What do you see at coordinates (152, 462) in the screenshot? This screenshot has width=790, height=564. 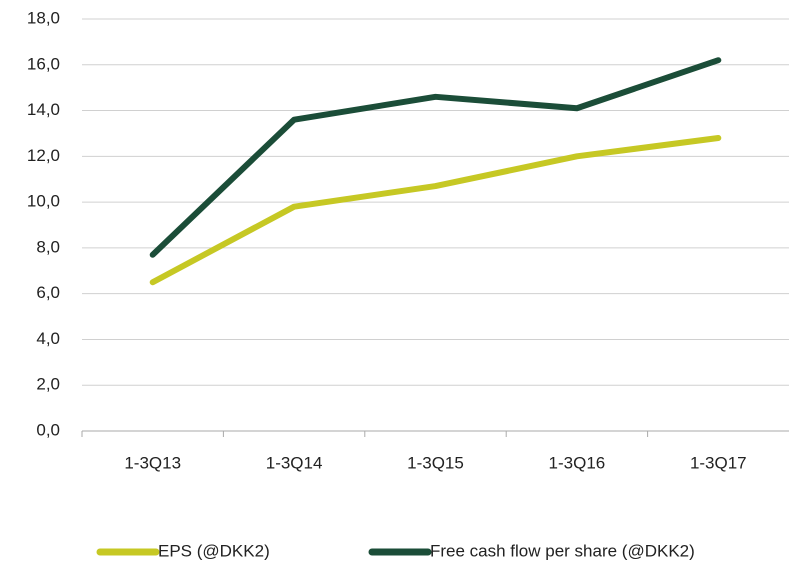 I see `x-tick-label: 1-3Q13` at bounding box center [152, 462].